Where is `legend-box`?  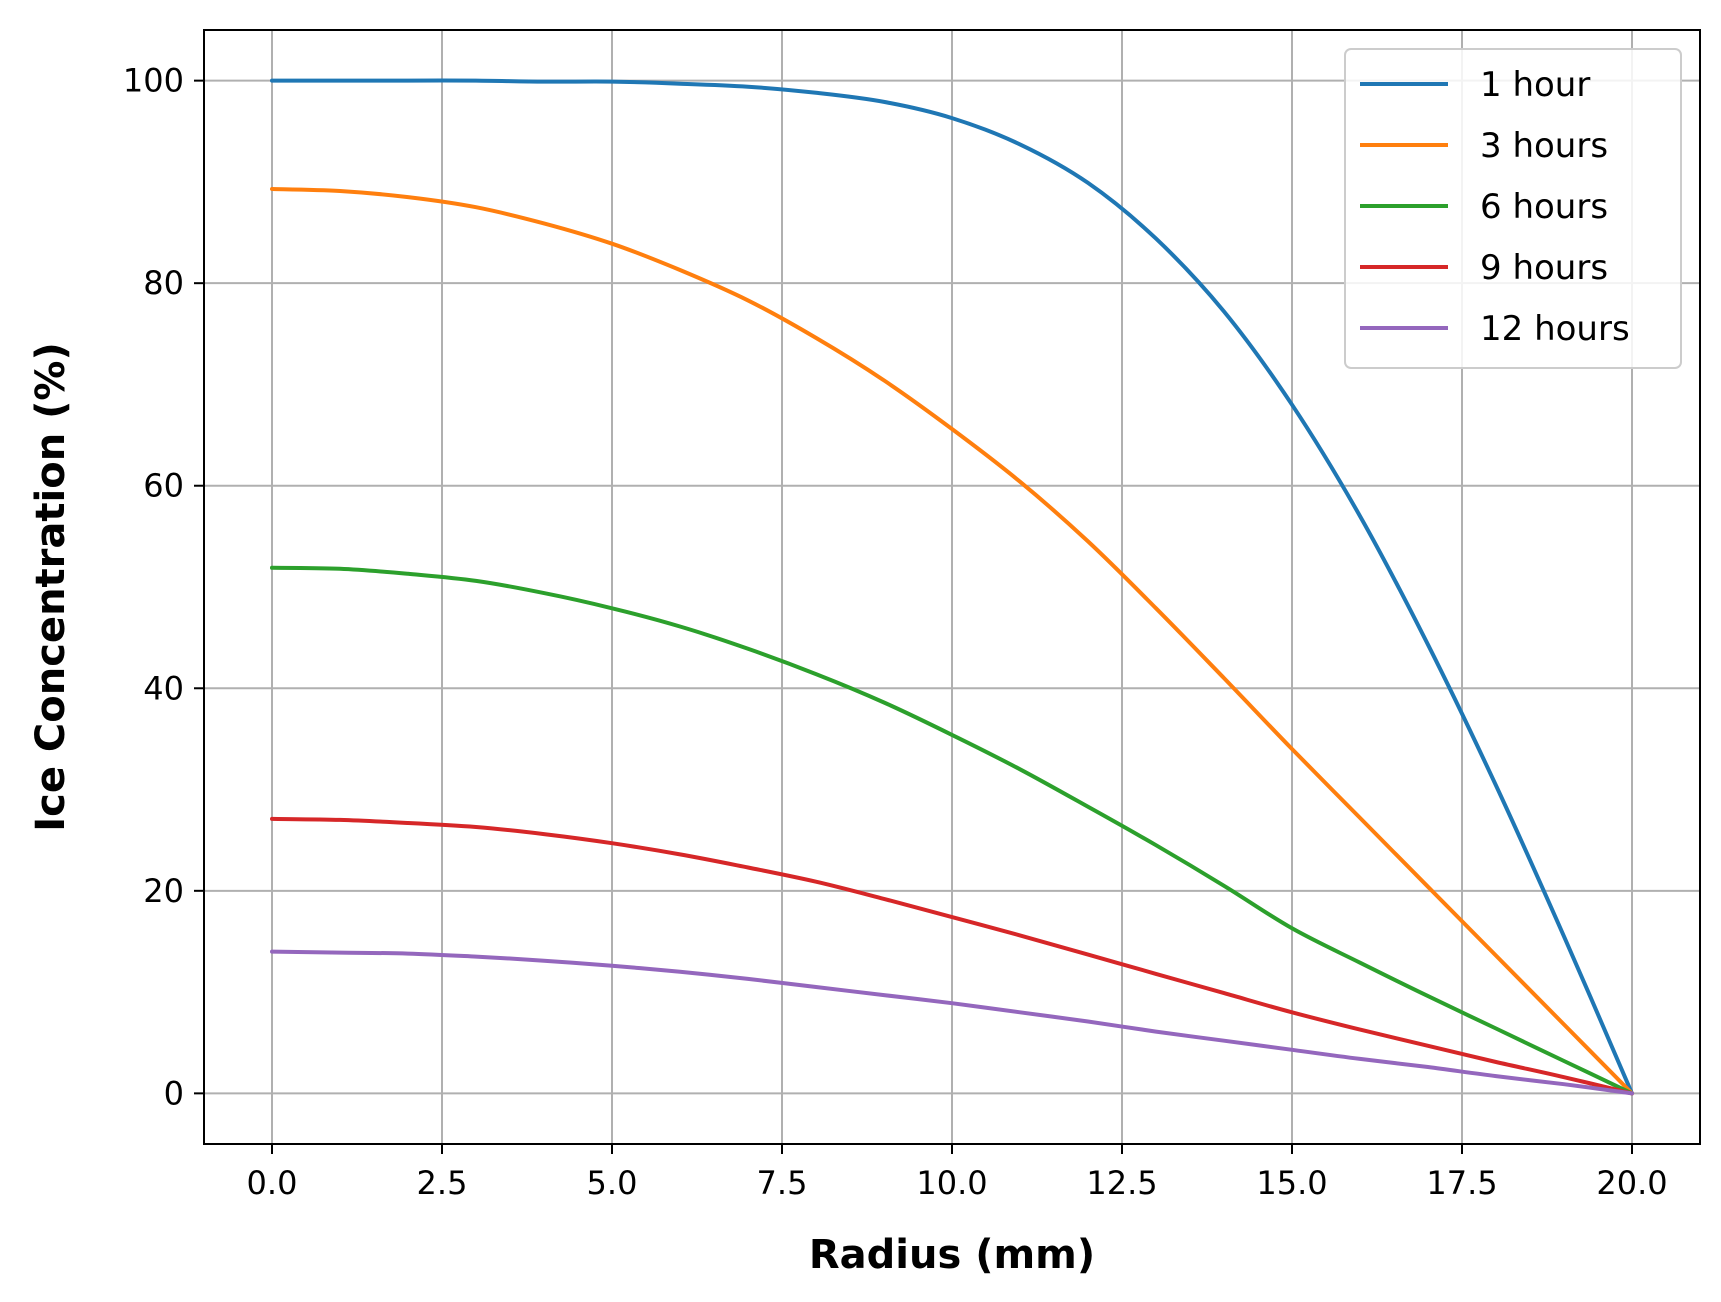
legend-box is located at coordinates (1513, 208).